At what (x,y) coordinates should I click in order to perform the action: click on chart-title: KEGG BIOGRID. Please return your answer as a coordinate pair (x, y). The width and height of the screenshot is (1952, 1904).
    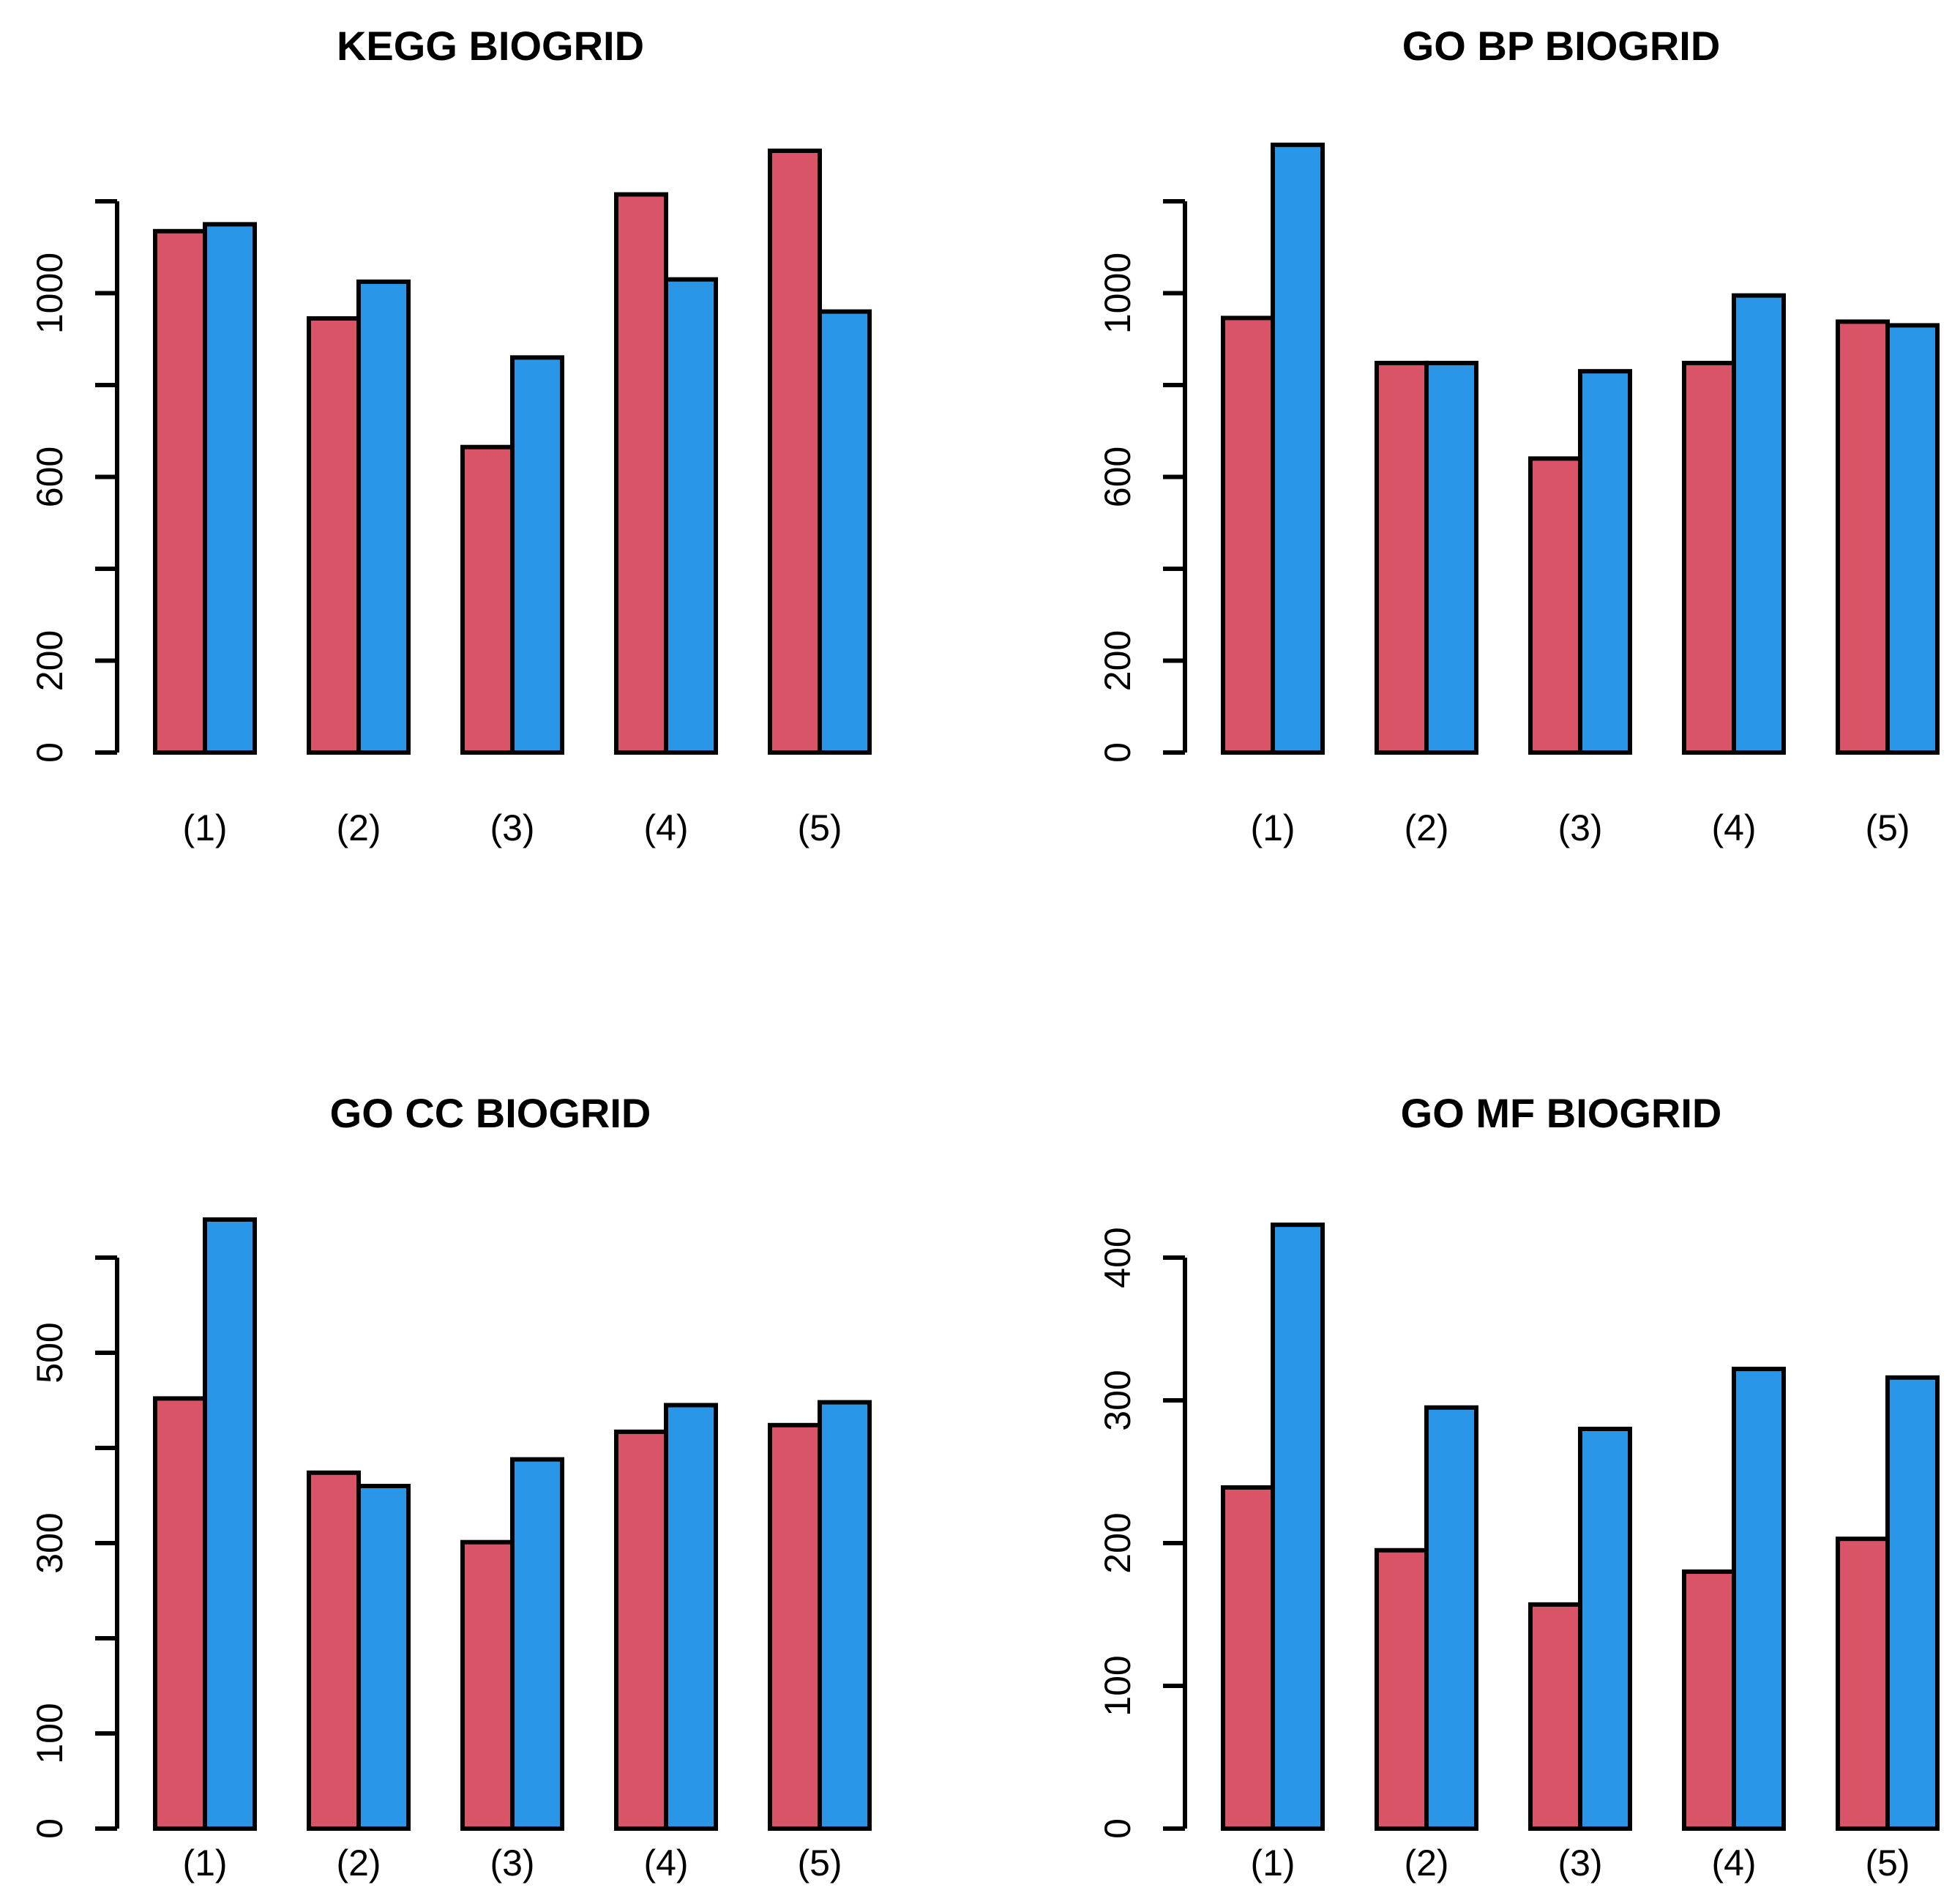
    Looking at the image, I should click on (490, 46).